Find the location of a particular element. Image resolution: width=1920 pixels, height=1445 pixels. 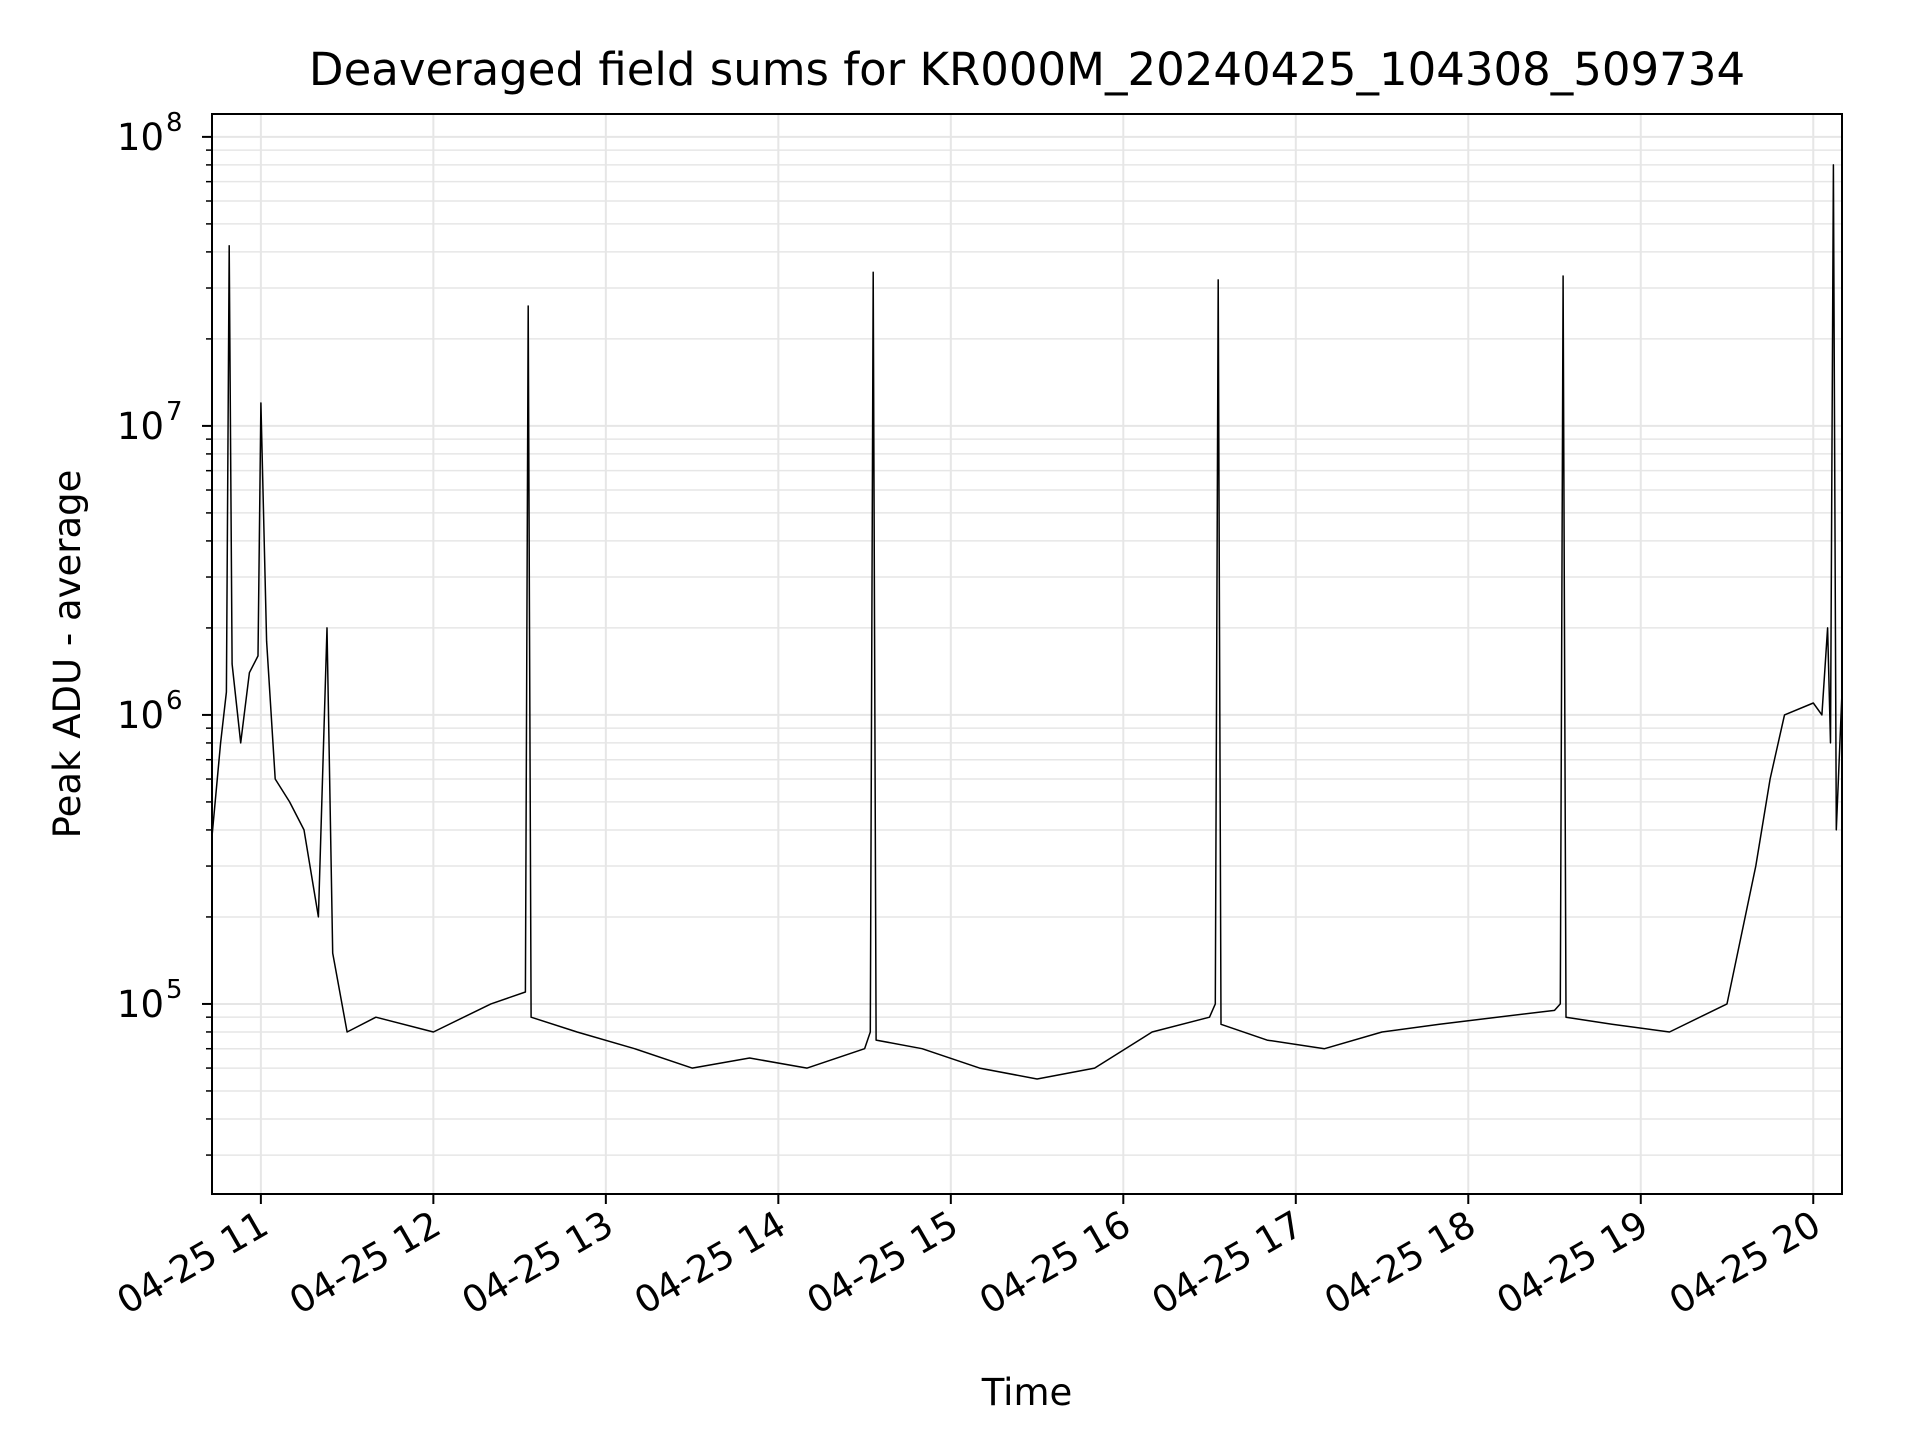

y-tick-label-exponent: 5 is located at coordinates (174, 990).